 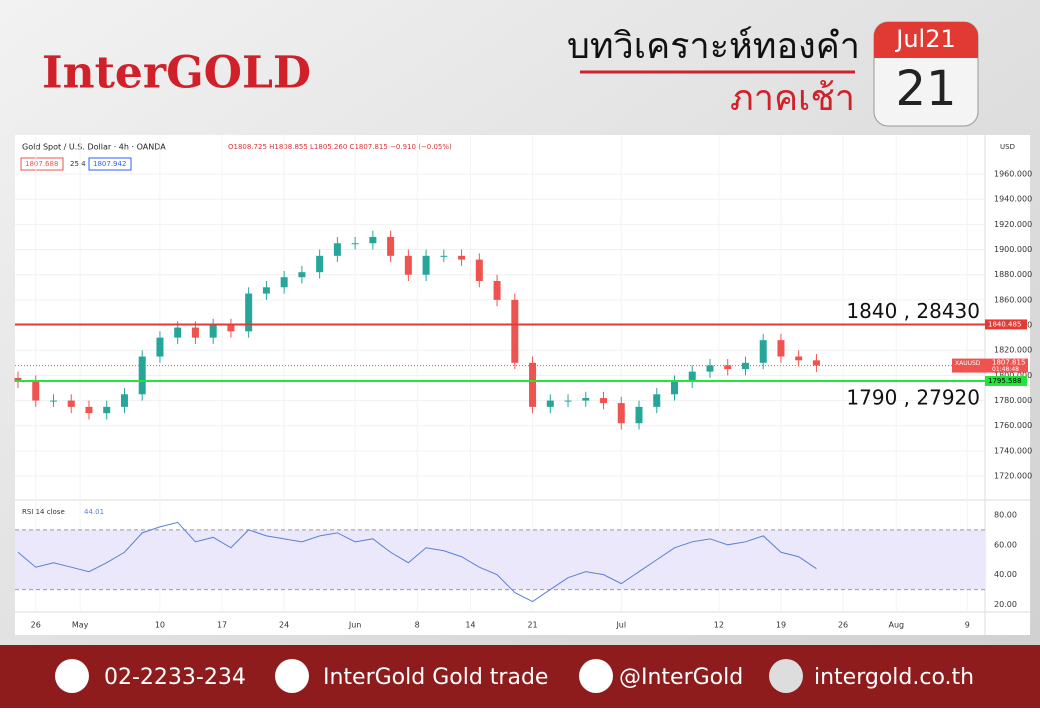 I want to click on calendar-top, so click(x=926, y=40).